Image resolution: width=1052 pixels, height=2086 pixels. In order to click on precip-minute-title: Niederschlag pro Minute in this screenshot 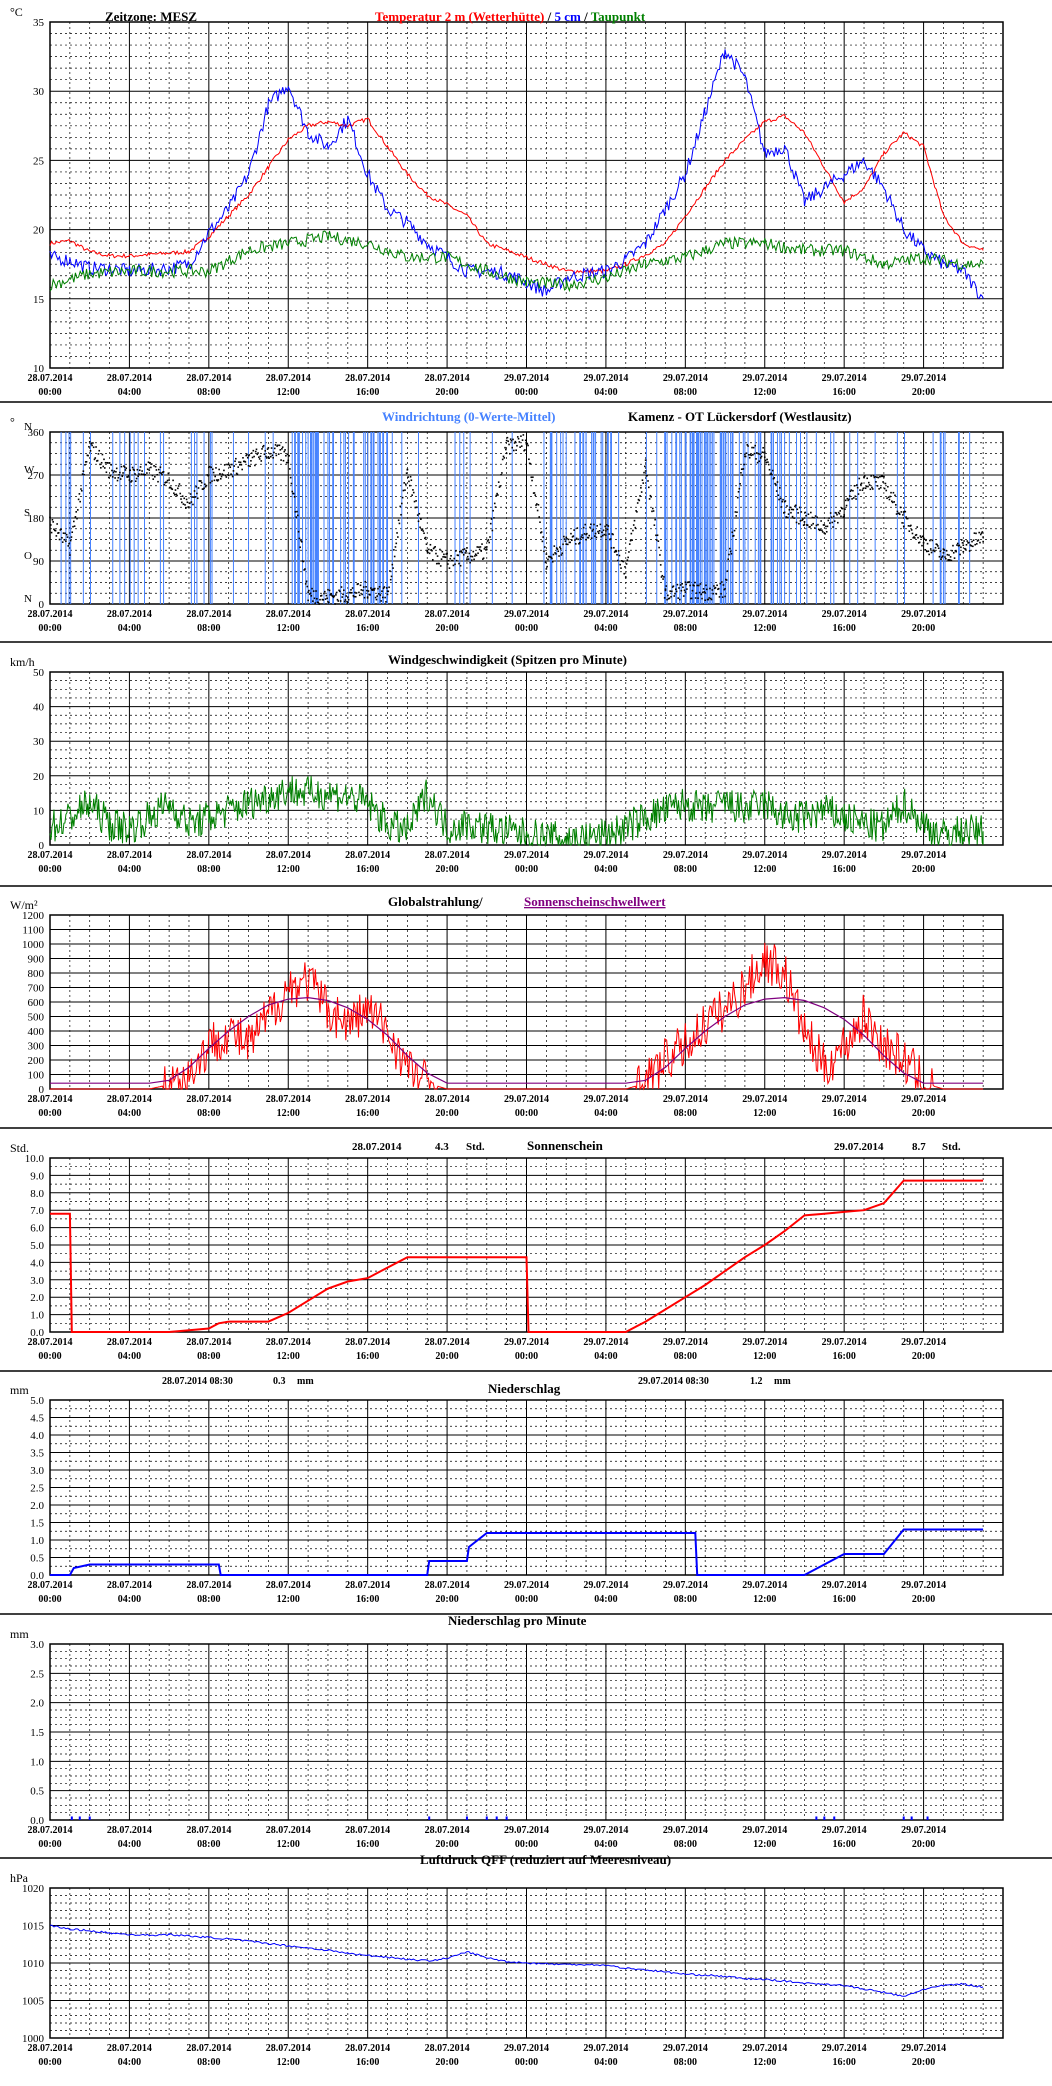, I will do `click(517, 1620)`.